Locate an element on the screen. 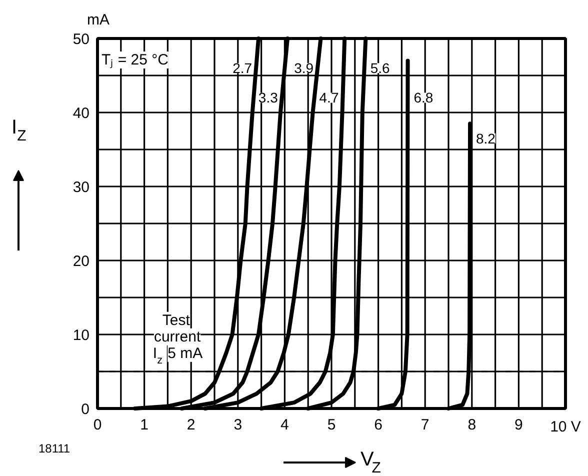  y-tick-label: 30 is located at coordinates (81, 187).